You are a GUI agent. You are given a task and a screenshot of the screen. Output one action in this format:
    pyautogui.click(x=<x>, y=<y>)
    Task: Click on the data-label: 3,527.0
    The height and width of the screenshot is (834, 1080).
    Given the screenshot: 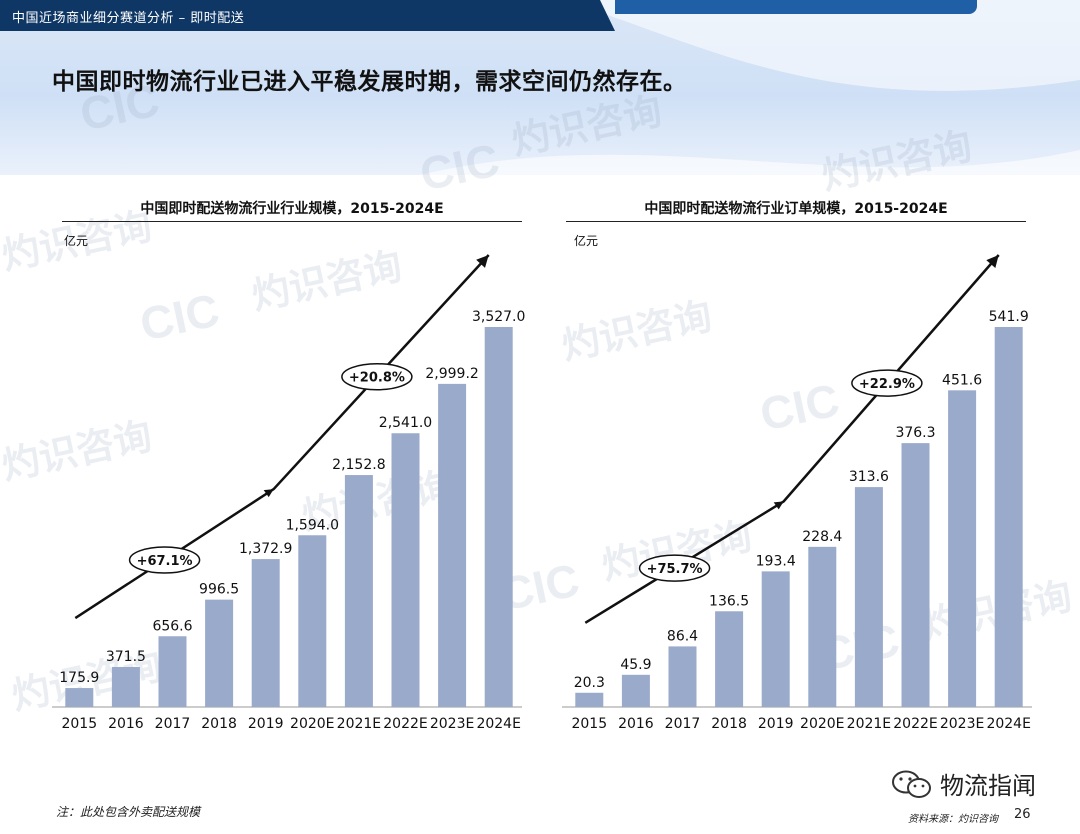 What is the action you would take?
    pyautogui.click(x=498, y=317)
    